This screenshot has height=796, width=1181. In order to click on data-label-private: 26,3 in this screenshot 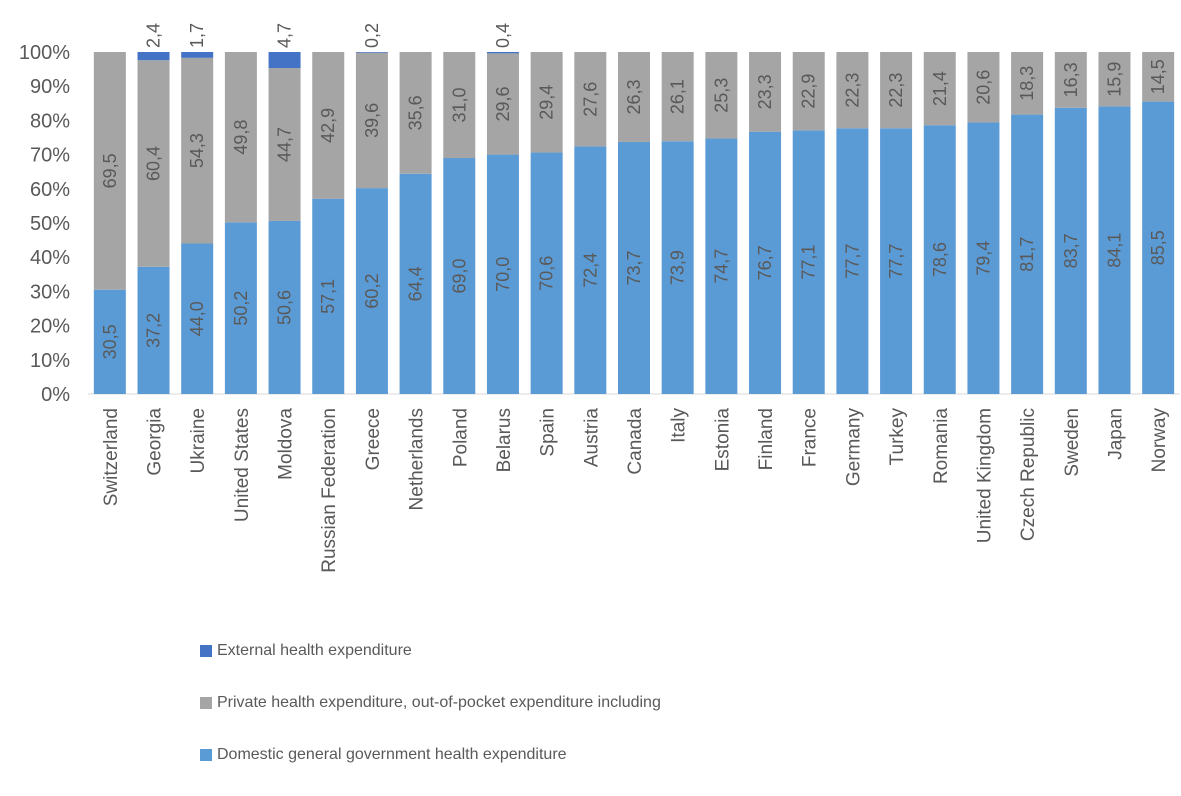, I will do `click(634, 96)`.